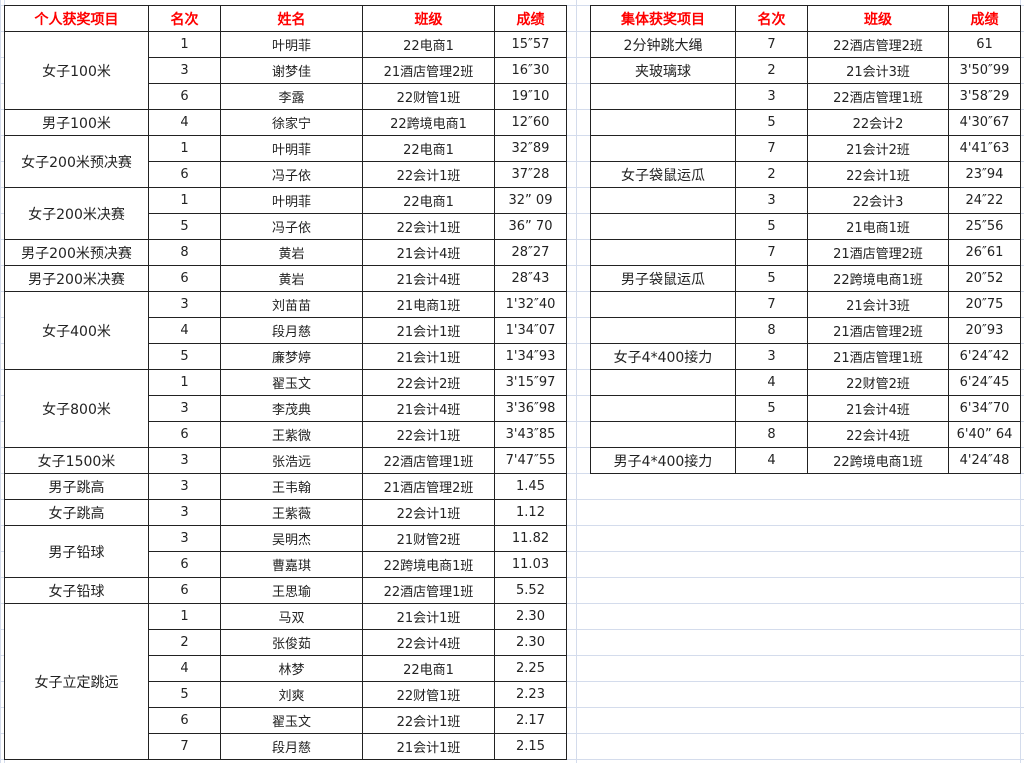  Describe the element at coordinates (530, 668) in the screenshot. I see `result-cell: 2.25` at that location.